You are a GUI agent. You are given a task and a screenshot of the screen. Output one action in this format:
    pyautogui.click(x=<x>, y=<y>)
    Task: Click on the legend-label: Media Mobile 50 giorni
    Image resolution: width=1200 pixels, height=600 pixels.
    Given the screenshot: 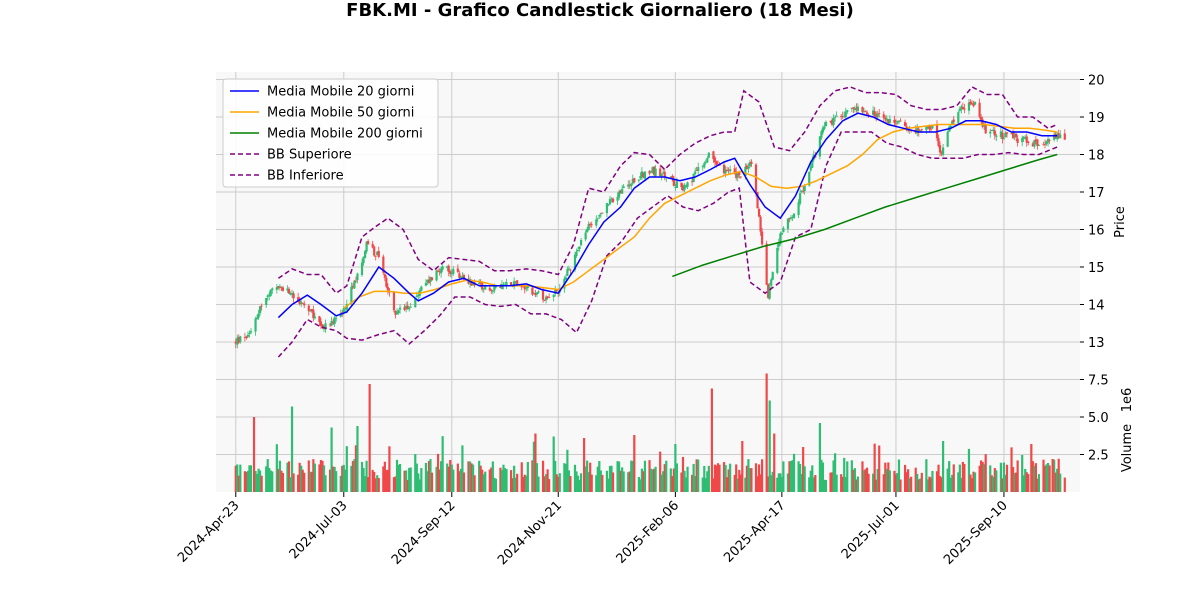 What is the action you would take?
    pyautogui.click(x=340, y=113)
    